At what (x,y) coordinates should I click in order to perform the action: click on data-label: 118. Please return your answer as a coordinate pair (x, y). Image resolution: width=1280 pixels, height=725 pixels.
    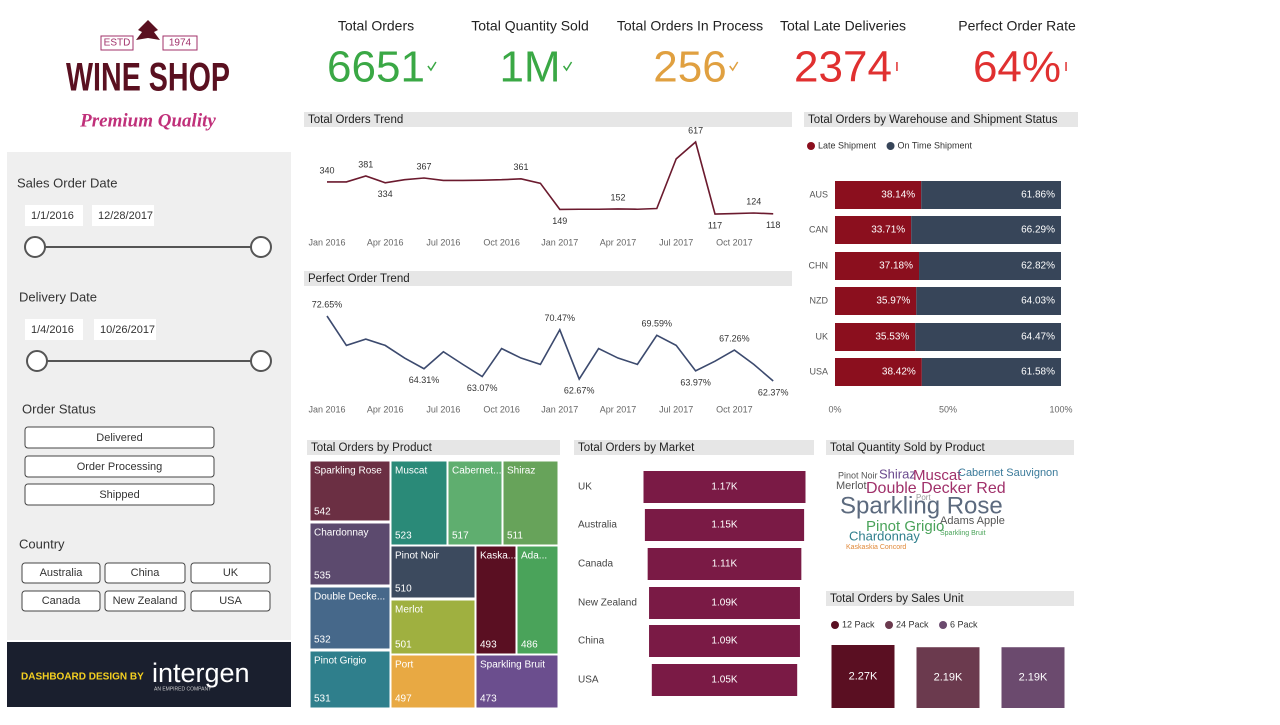
    Looking at the image, I should click on (773, 225).